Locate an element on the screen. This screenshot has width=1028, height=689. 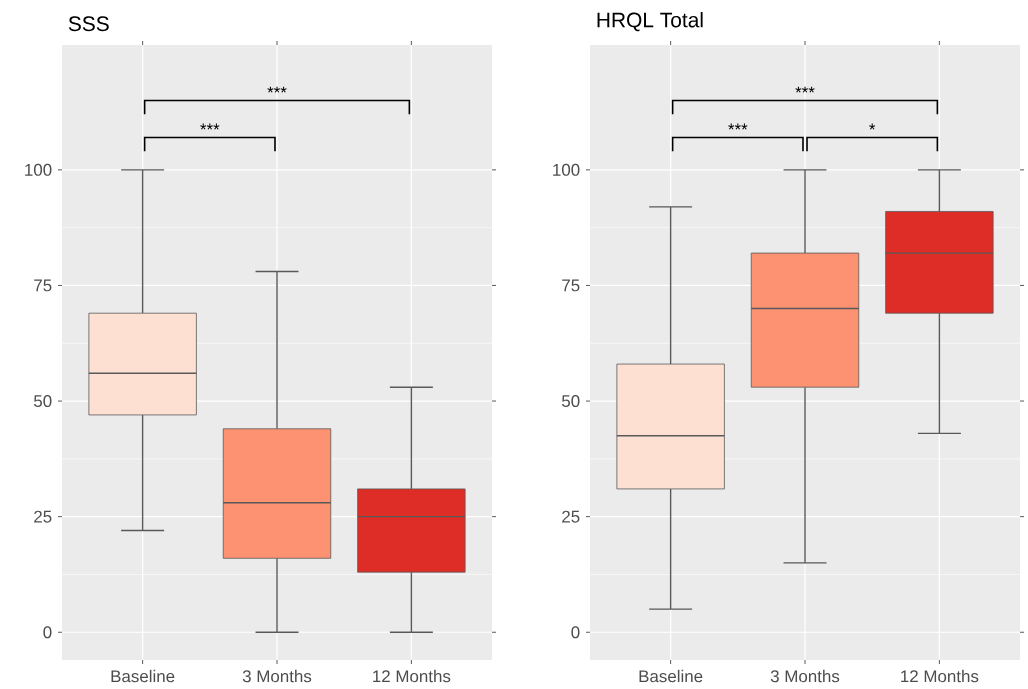
chart-title: HRQL Total is located at coordinates (650, 22).